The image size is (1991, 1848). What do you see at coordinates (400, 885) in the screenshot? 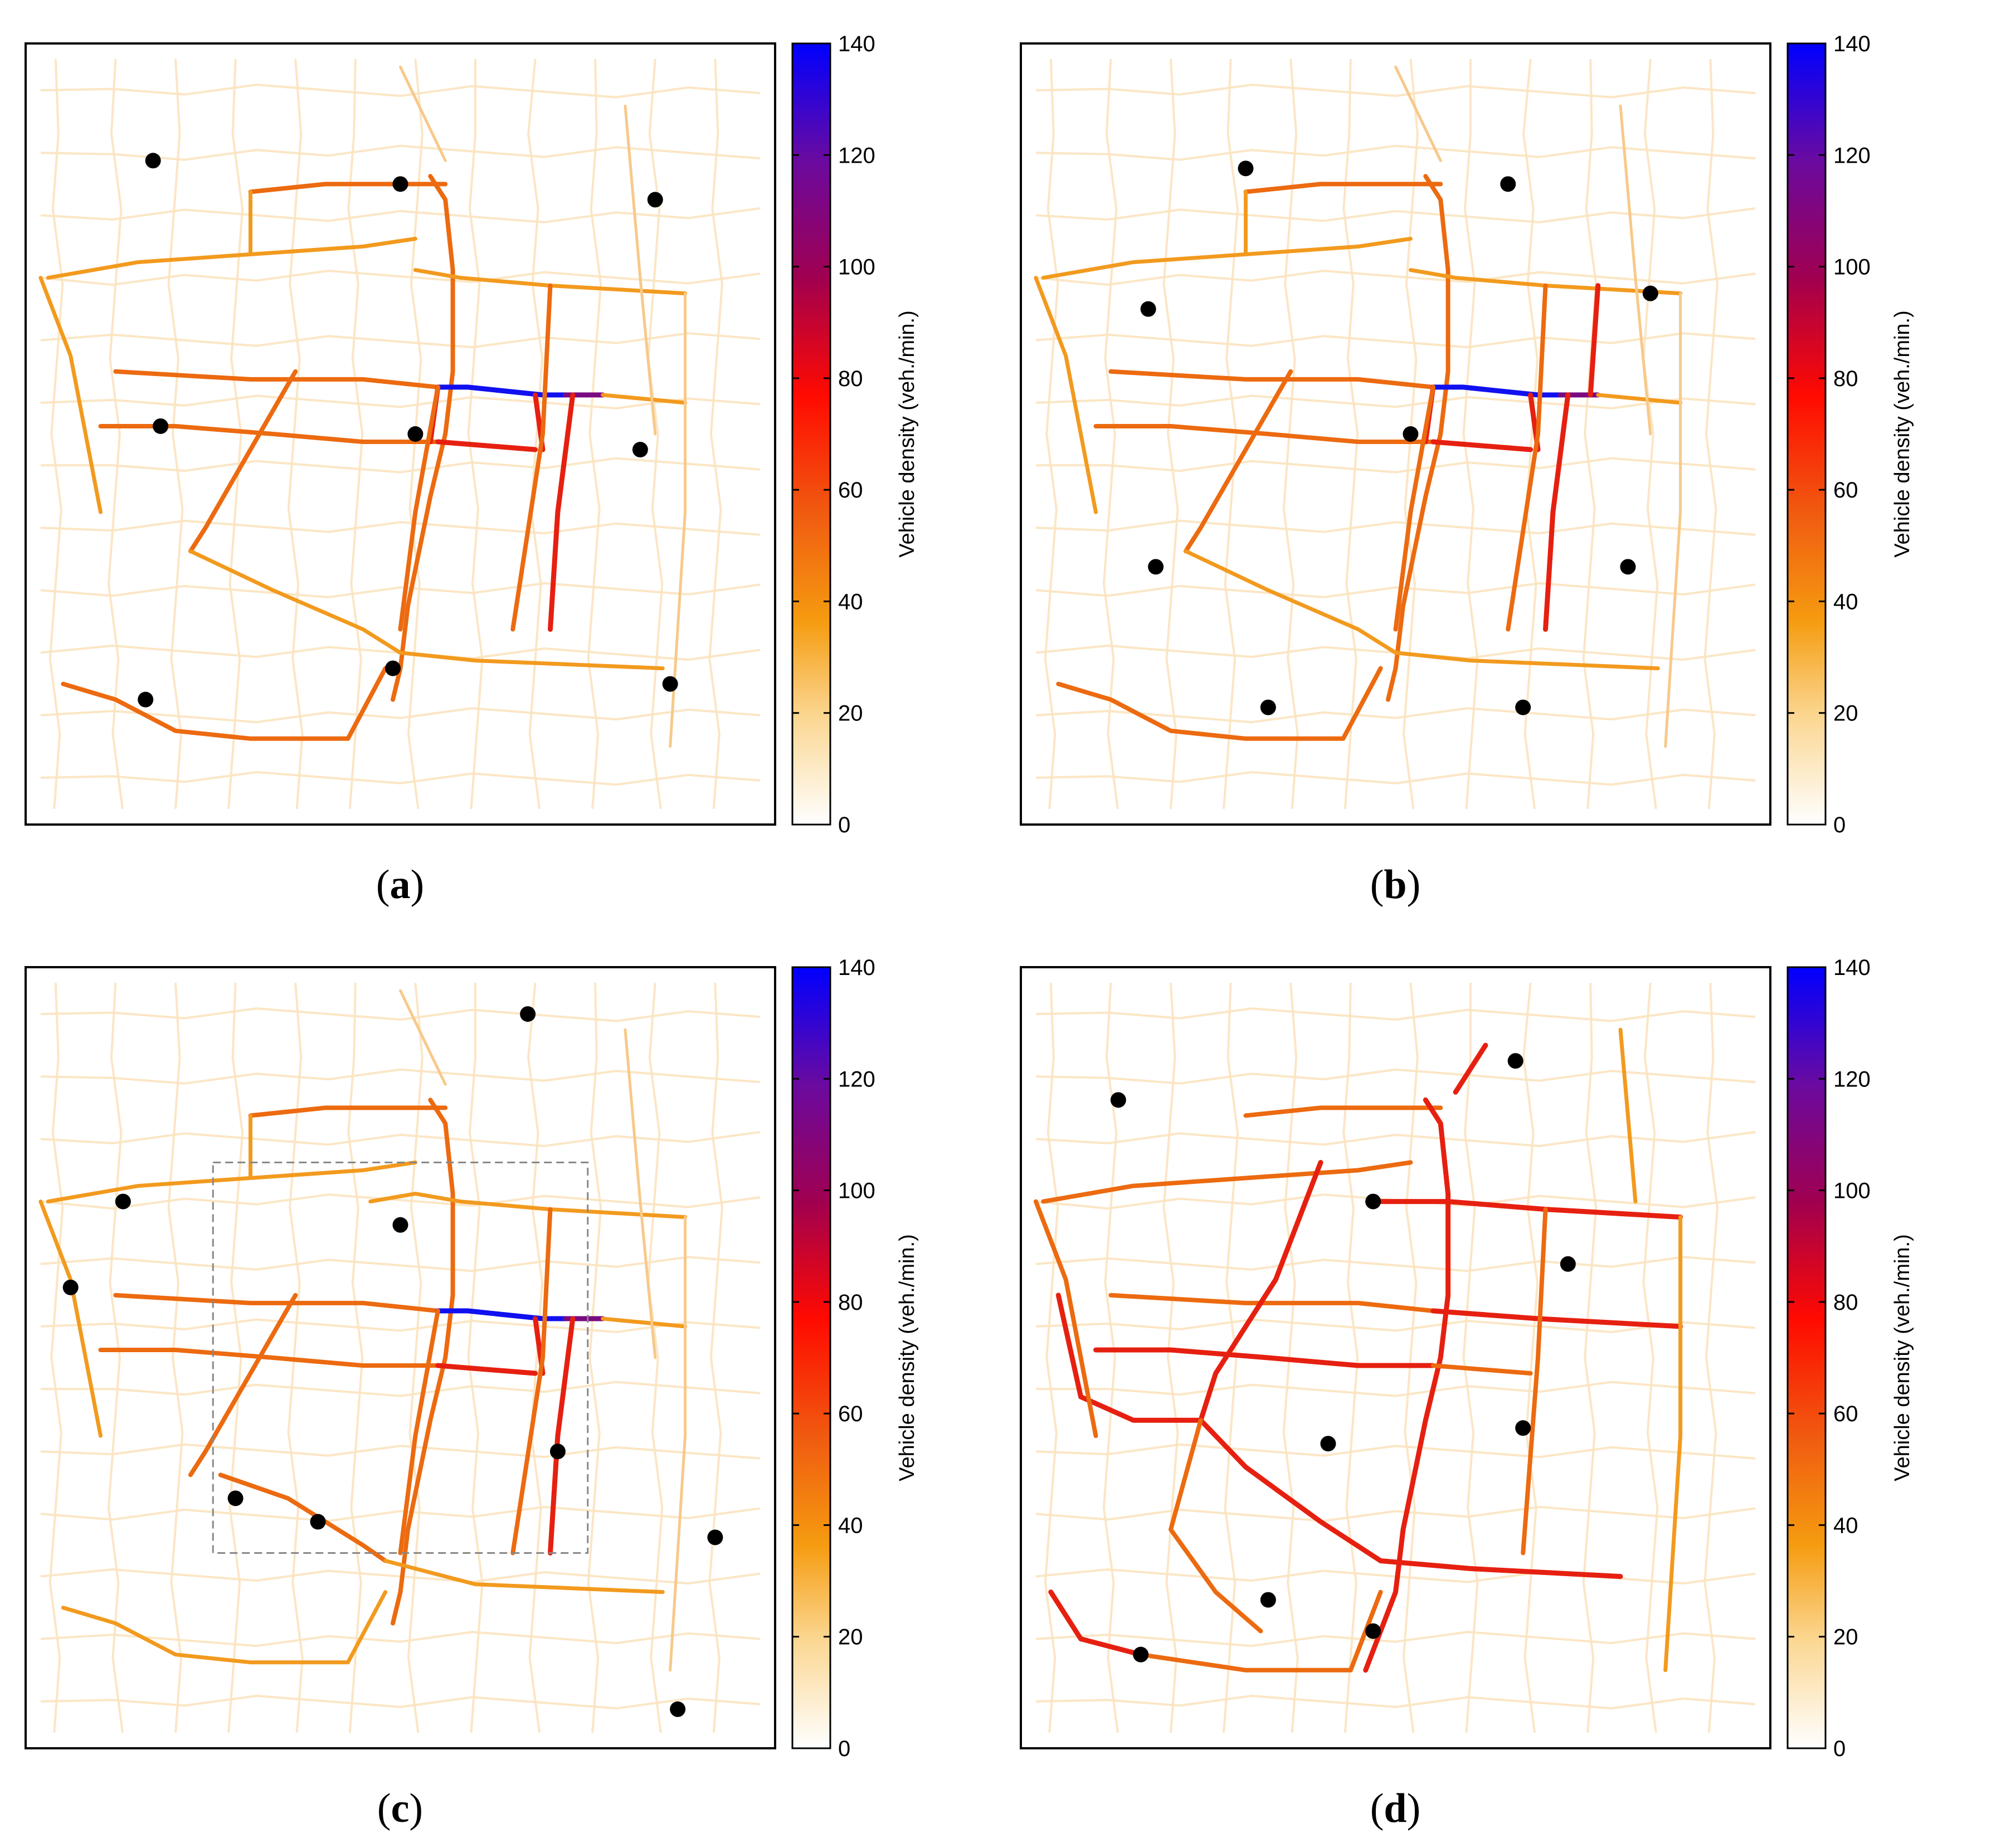
I see `panel-caption: (a)` at bounding box center [400, 885].